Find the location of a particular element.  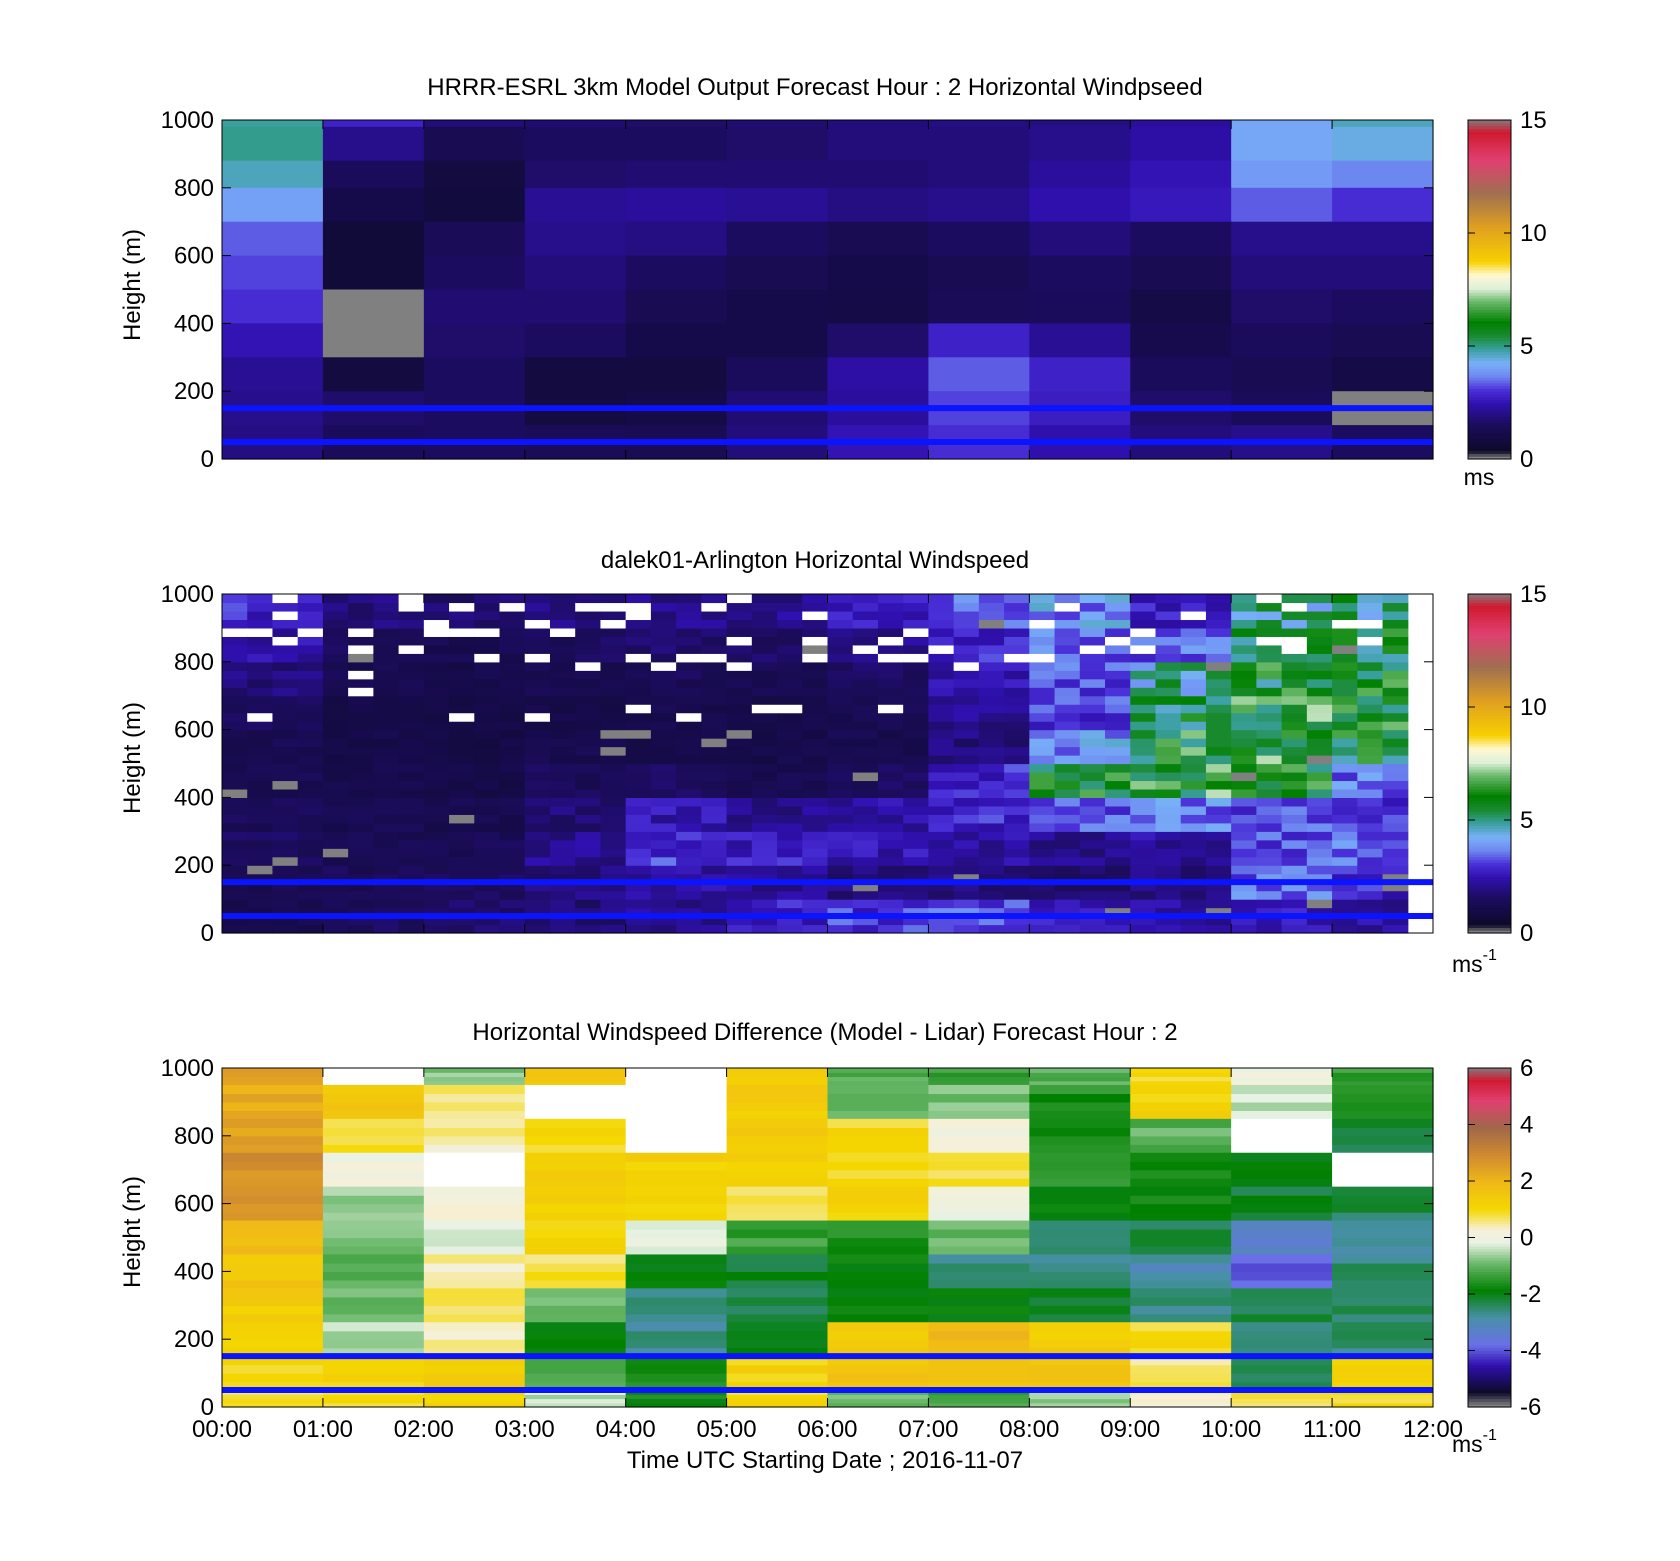

colorbar-tick-label: 15 is located at coordinates (1533, 594).